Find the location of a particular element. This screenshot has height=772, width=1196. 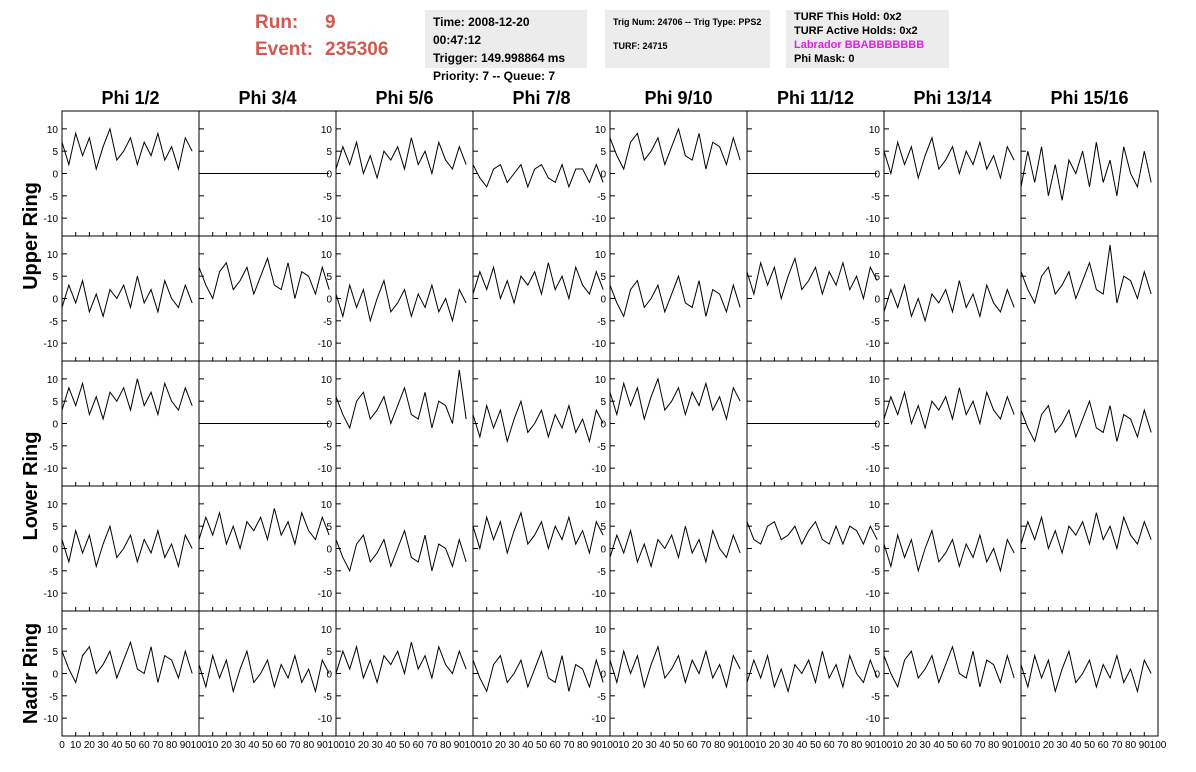

column-title: Phi 7/8 is located at coordinates (541, 98).